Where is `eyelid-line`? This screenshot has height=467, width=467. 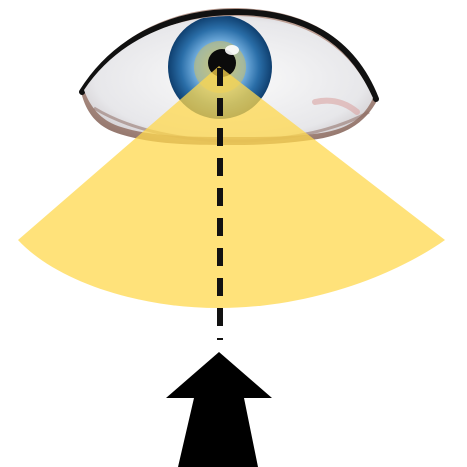
eyelid-line is located at coordinates (229, 55).